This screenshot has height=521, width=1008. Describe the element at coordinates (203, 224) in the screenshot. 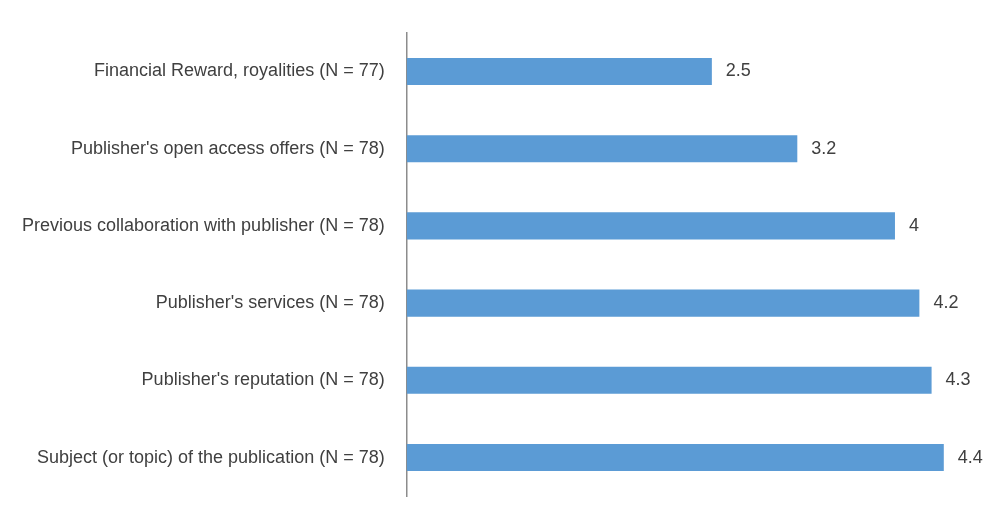

I see `y-tick-label: Previous collaboration with publisher (N = 78)` at that location.